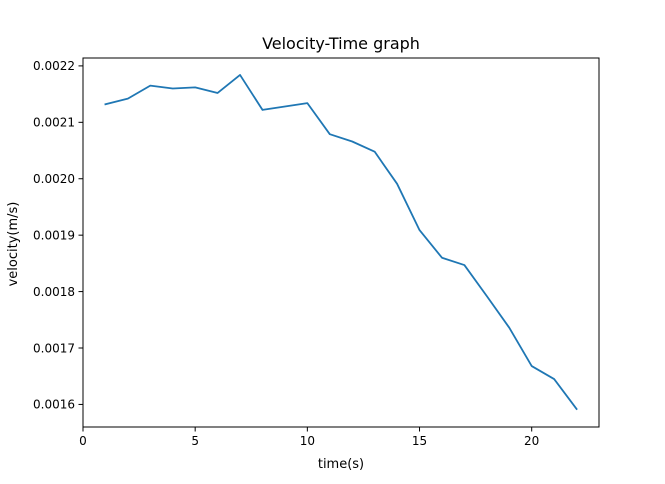 Image resolution: width=665 pixels, height=484 pixels. Describe the element at coordinates (54, 292) in the screenshot. I see `y-tick-label: 0.0018` at that location.